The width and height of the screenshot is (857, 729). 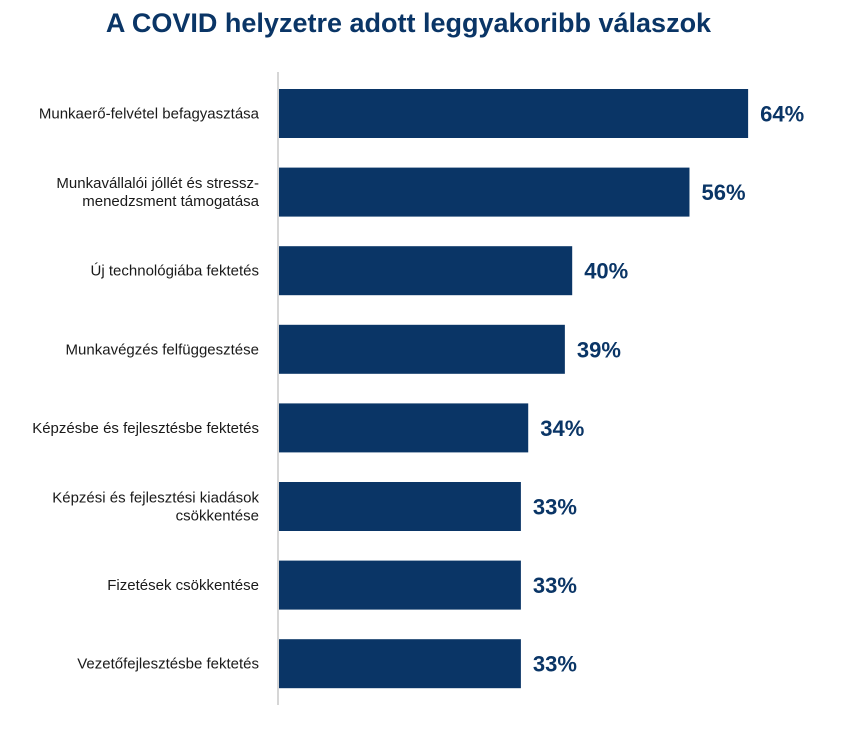 I want to click on category-label-6-line-1: Képzési és fejlesztési kiadások, so click(x=155, y=498).